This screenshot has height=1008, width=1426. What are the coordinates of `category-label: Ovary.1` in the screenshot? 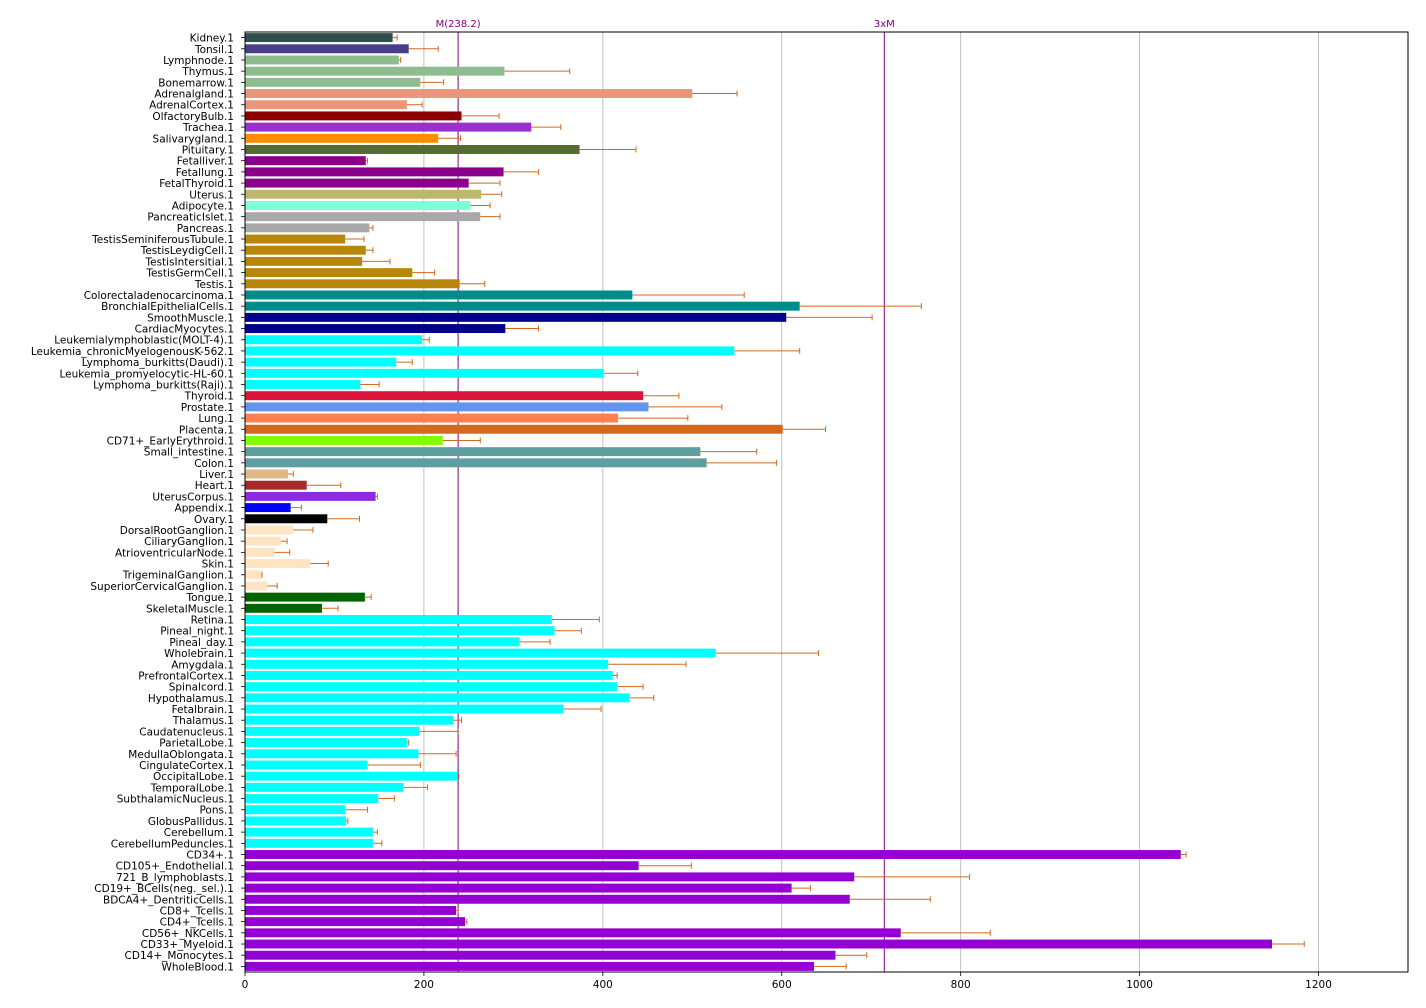 It's located at (214, 520).